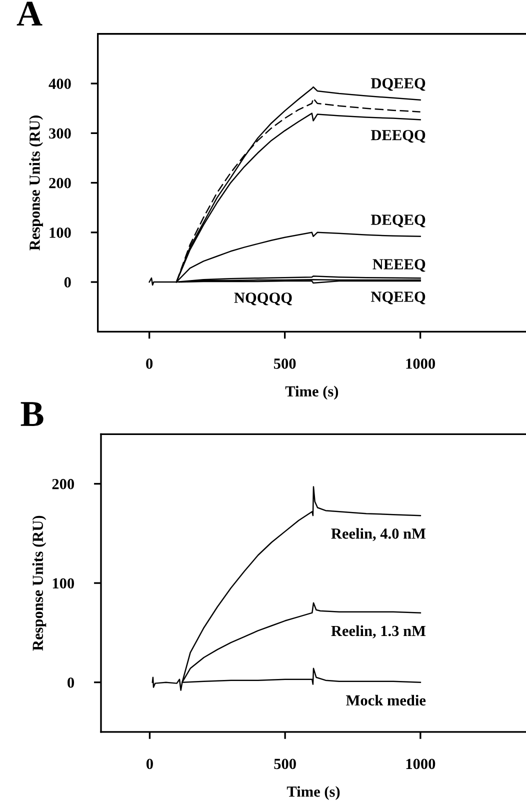  I want to click on series-label: Reelin, 1.3 nM, so click(378, 631).